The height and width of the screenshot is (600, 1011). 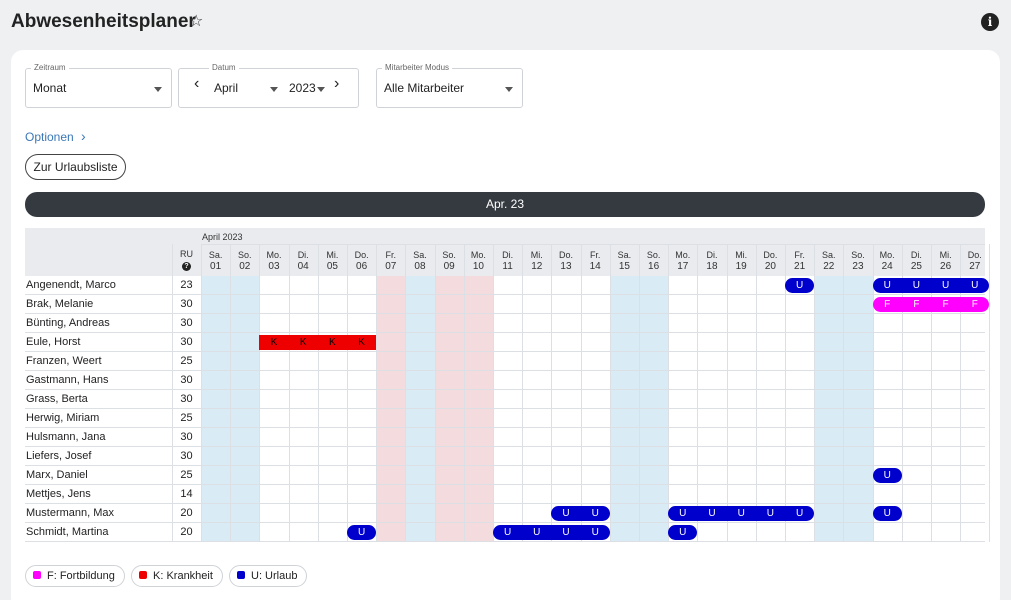 I want to click on vacation-list-button: Zur Urlaubsliste, so click(x=75, y=167).